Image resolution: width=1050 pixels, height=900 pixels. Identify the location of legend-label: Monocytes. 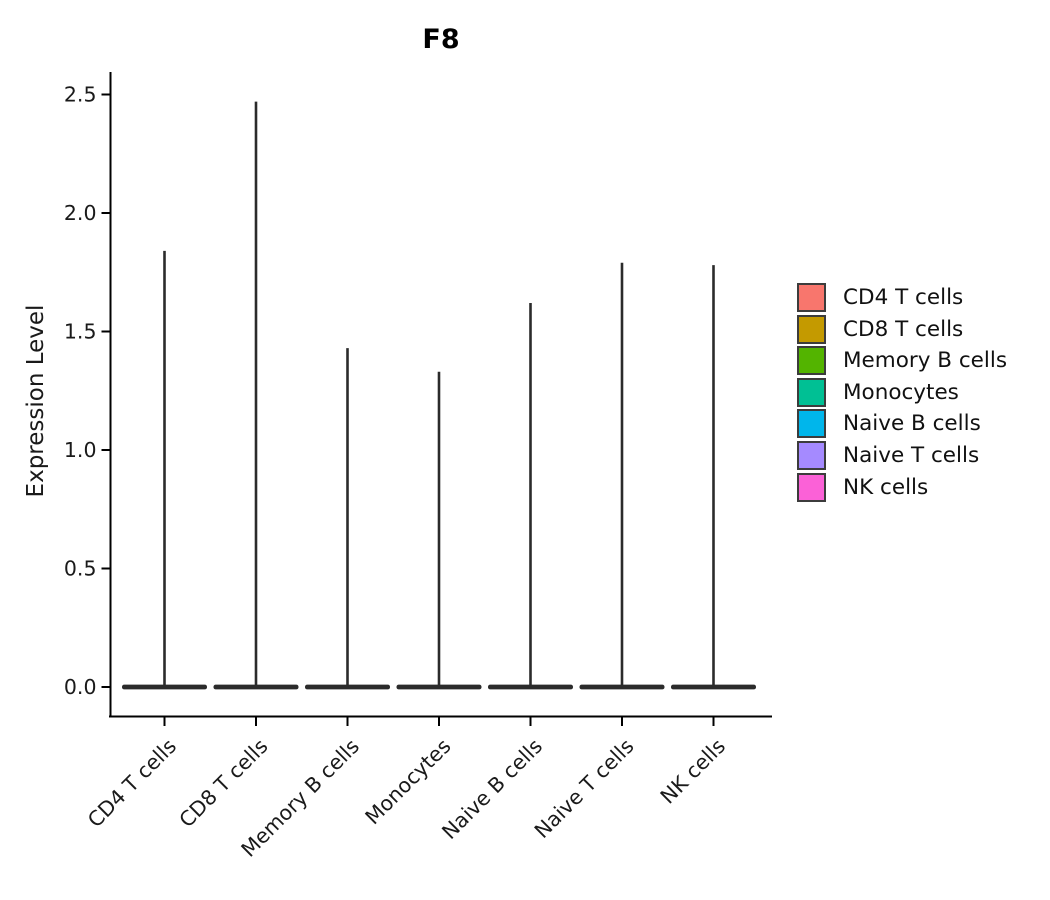
(901, 392).